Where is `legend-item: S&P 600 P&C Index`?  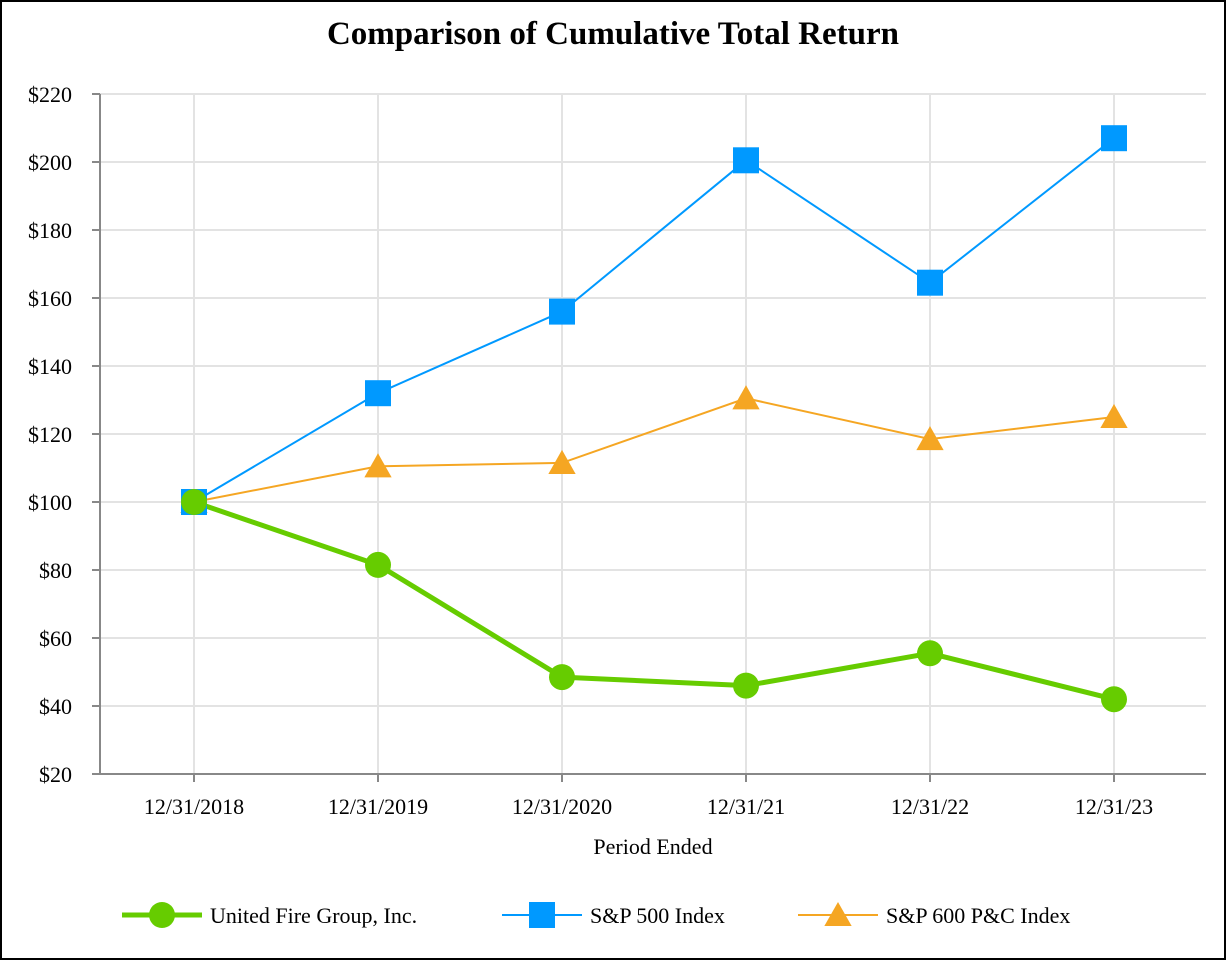 legend-item: S&P 600 P&C Index is located at coordinates (934, 915).